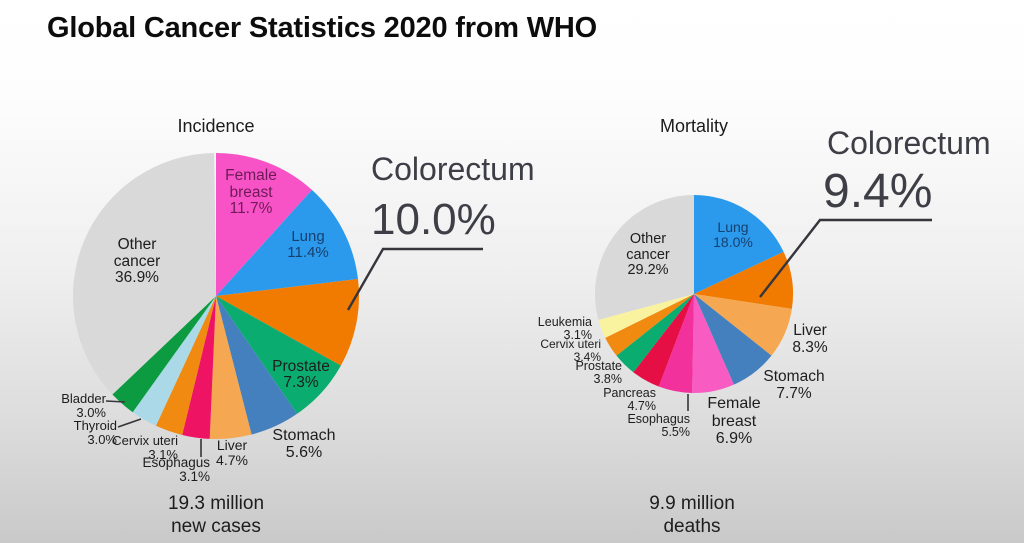 This screenshot has height=543, width=1024. What do you see at coordinates (216, 126) in the screenshot?
I see `incidence-title: Incidence` at bounding box center [216, 126].